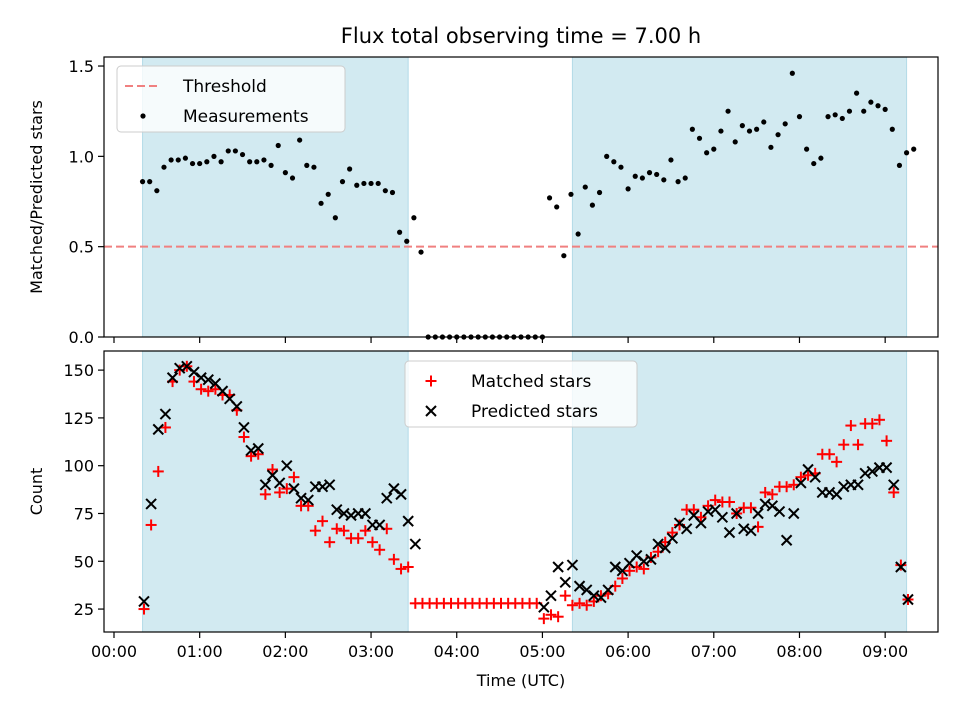  I want to click on x-tick-label: 06:00, so click(628, 651).